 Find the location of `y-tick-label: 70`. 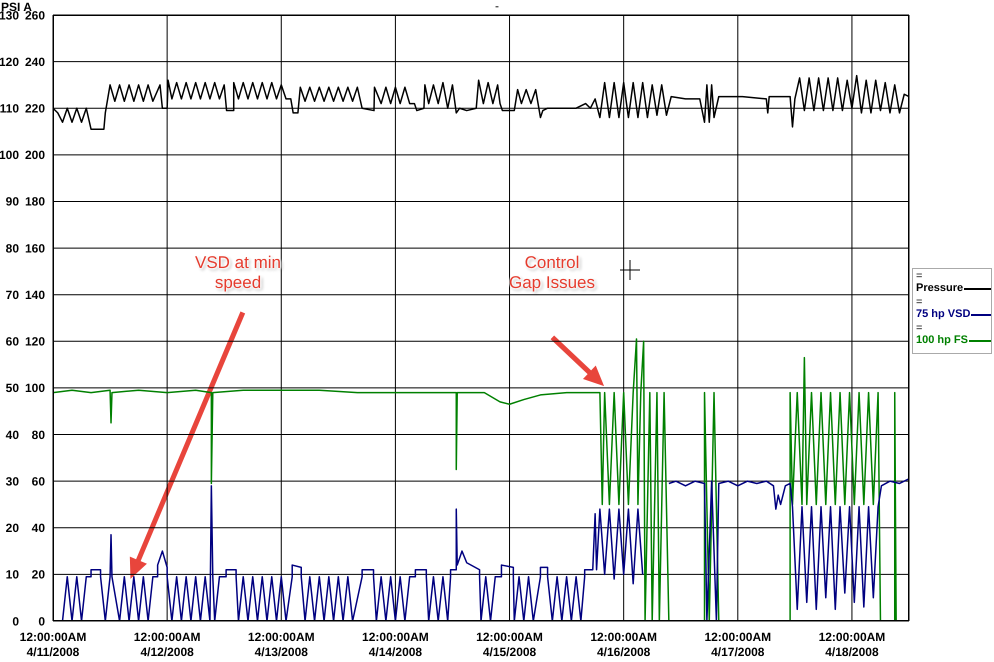

y-tick-label: 70 is located at coordinates (13, 295).